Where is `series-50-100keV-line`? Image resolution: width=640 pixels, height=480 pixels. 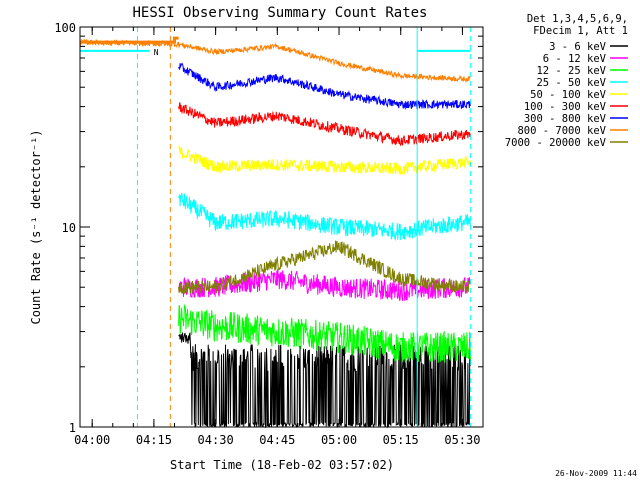
series-50-100keV-line is located at coordinates (324, 160).